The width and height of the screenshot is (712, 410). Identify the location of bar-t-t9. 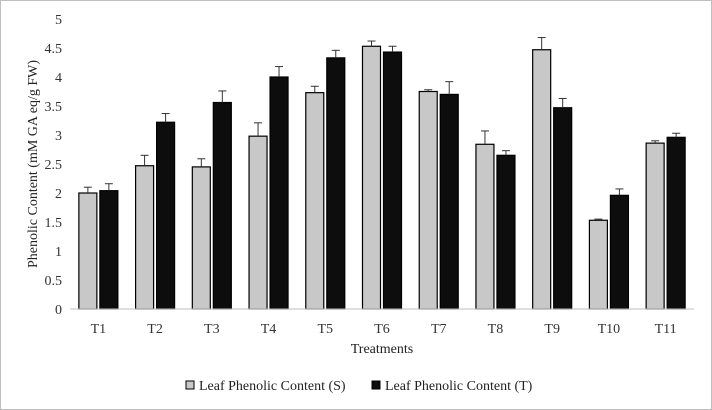
(563, 208).